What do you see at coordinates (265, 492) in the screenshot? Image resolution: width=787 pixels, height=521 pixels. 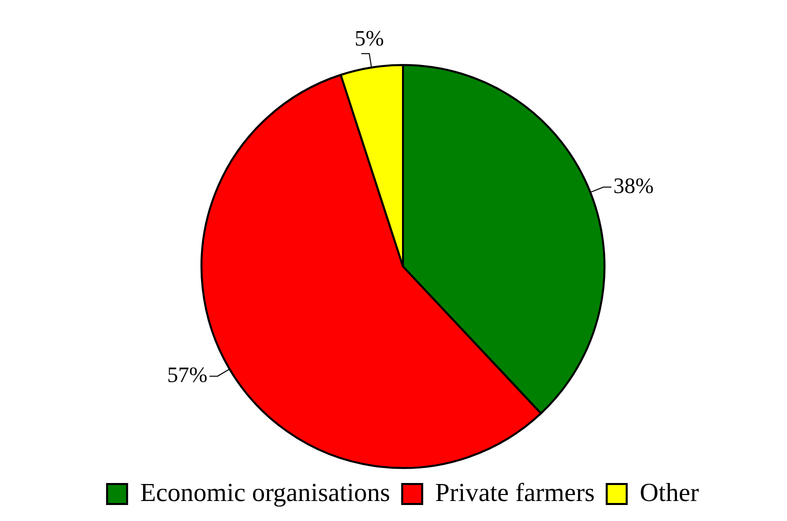 I see `legend-label: Economic organisations` at bounding box center [265, 492].